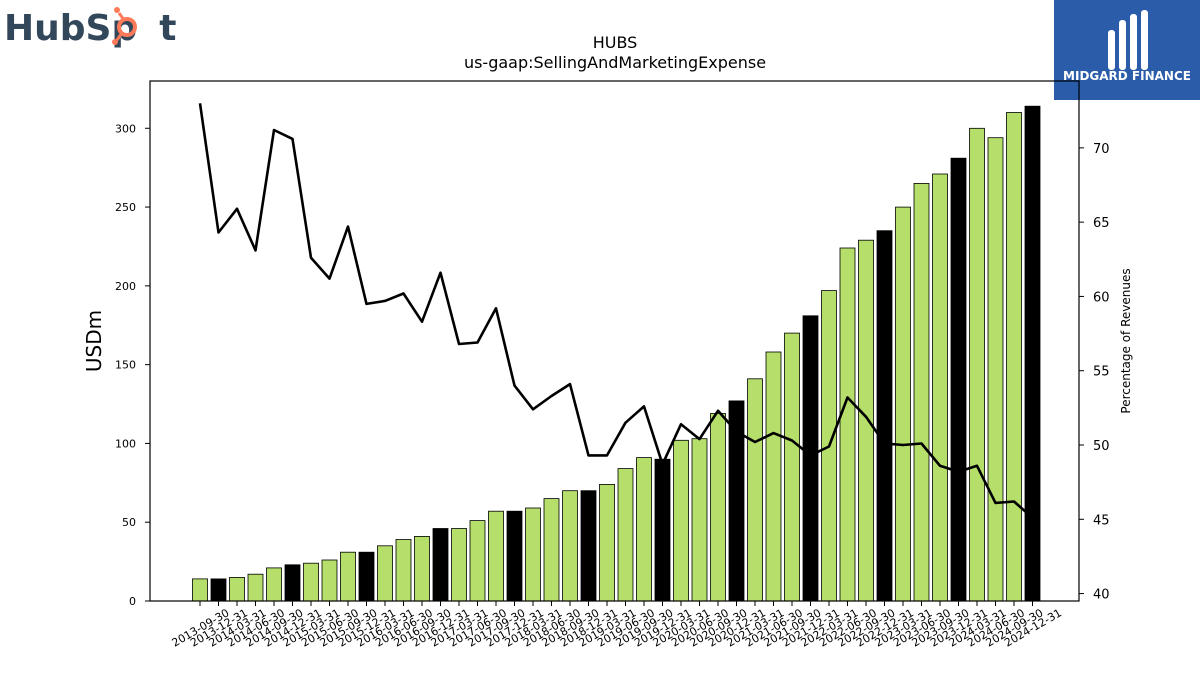  Describe the element at coordinates (615, 62) in the screenshot. I see `chart-subtitle: us-gaap:SellingAndMarketingExpense` at that location.